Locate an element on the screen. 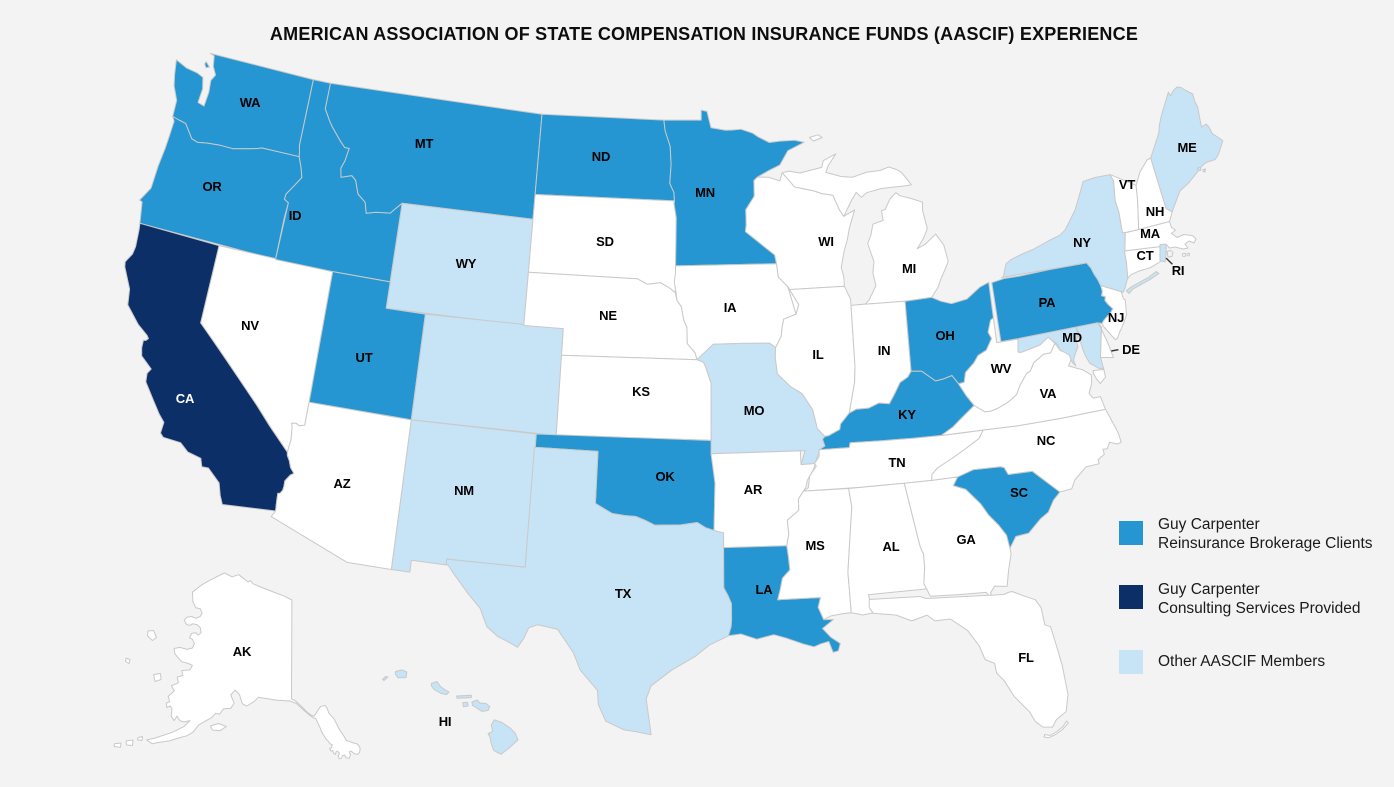 This screenshot has width=1394, height=787. svg-text: AK is located at coordinates (242, 651).